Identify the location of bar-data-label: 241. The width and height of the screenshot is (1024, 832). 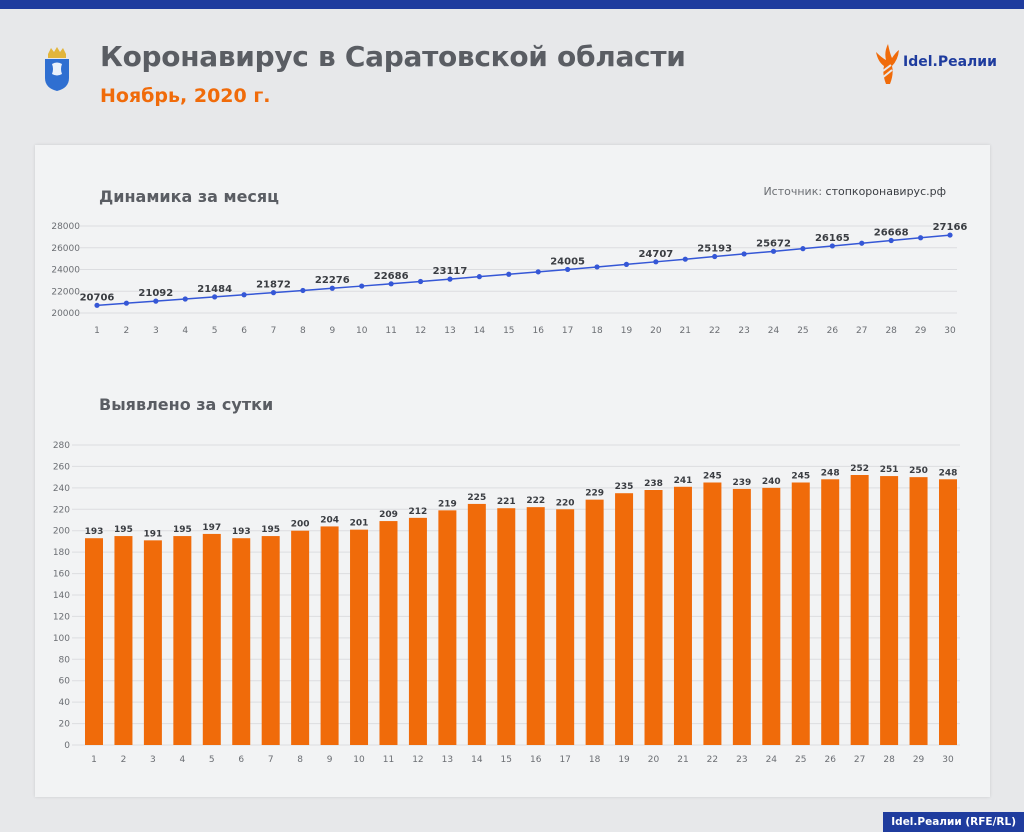
(683, 481).